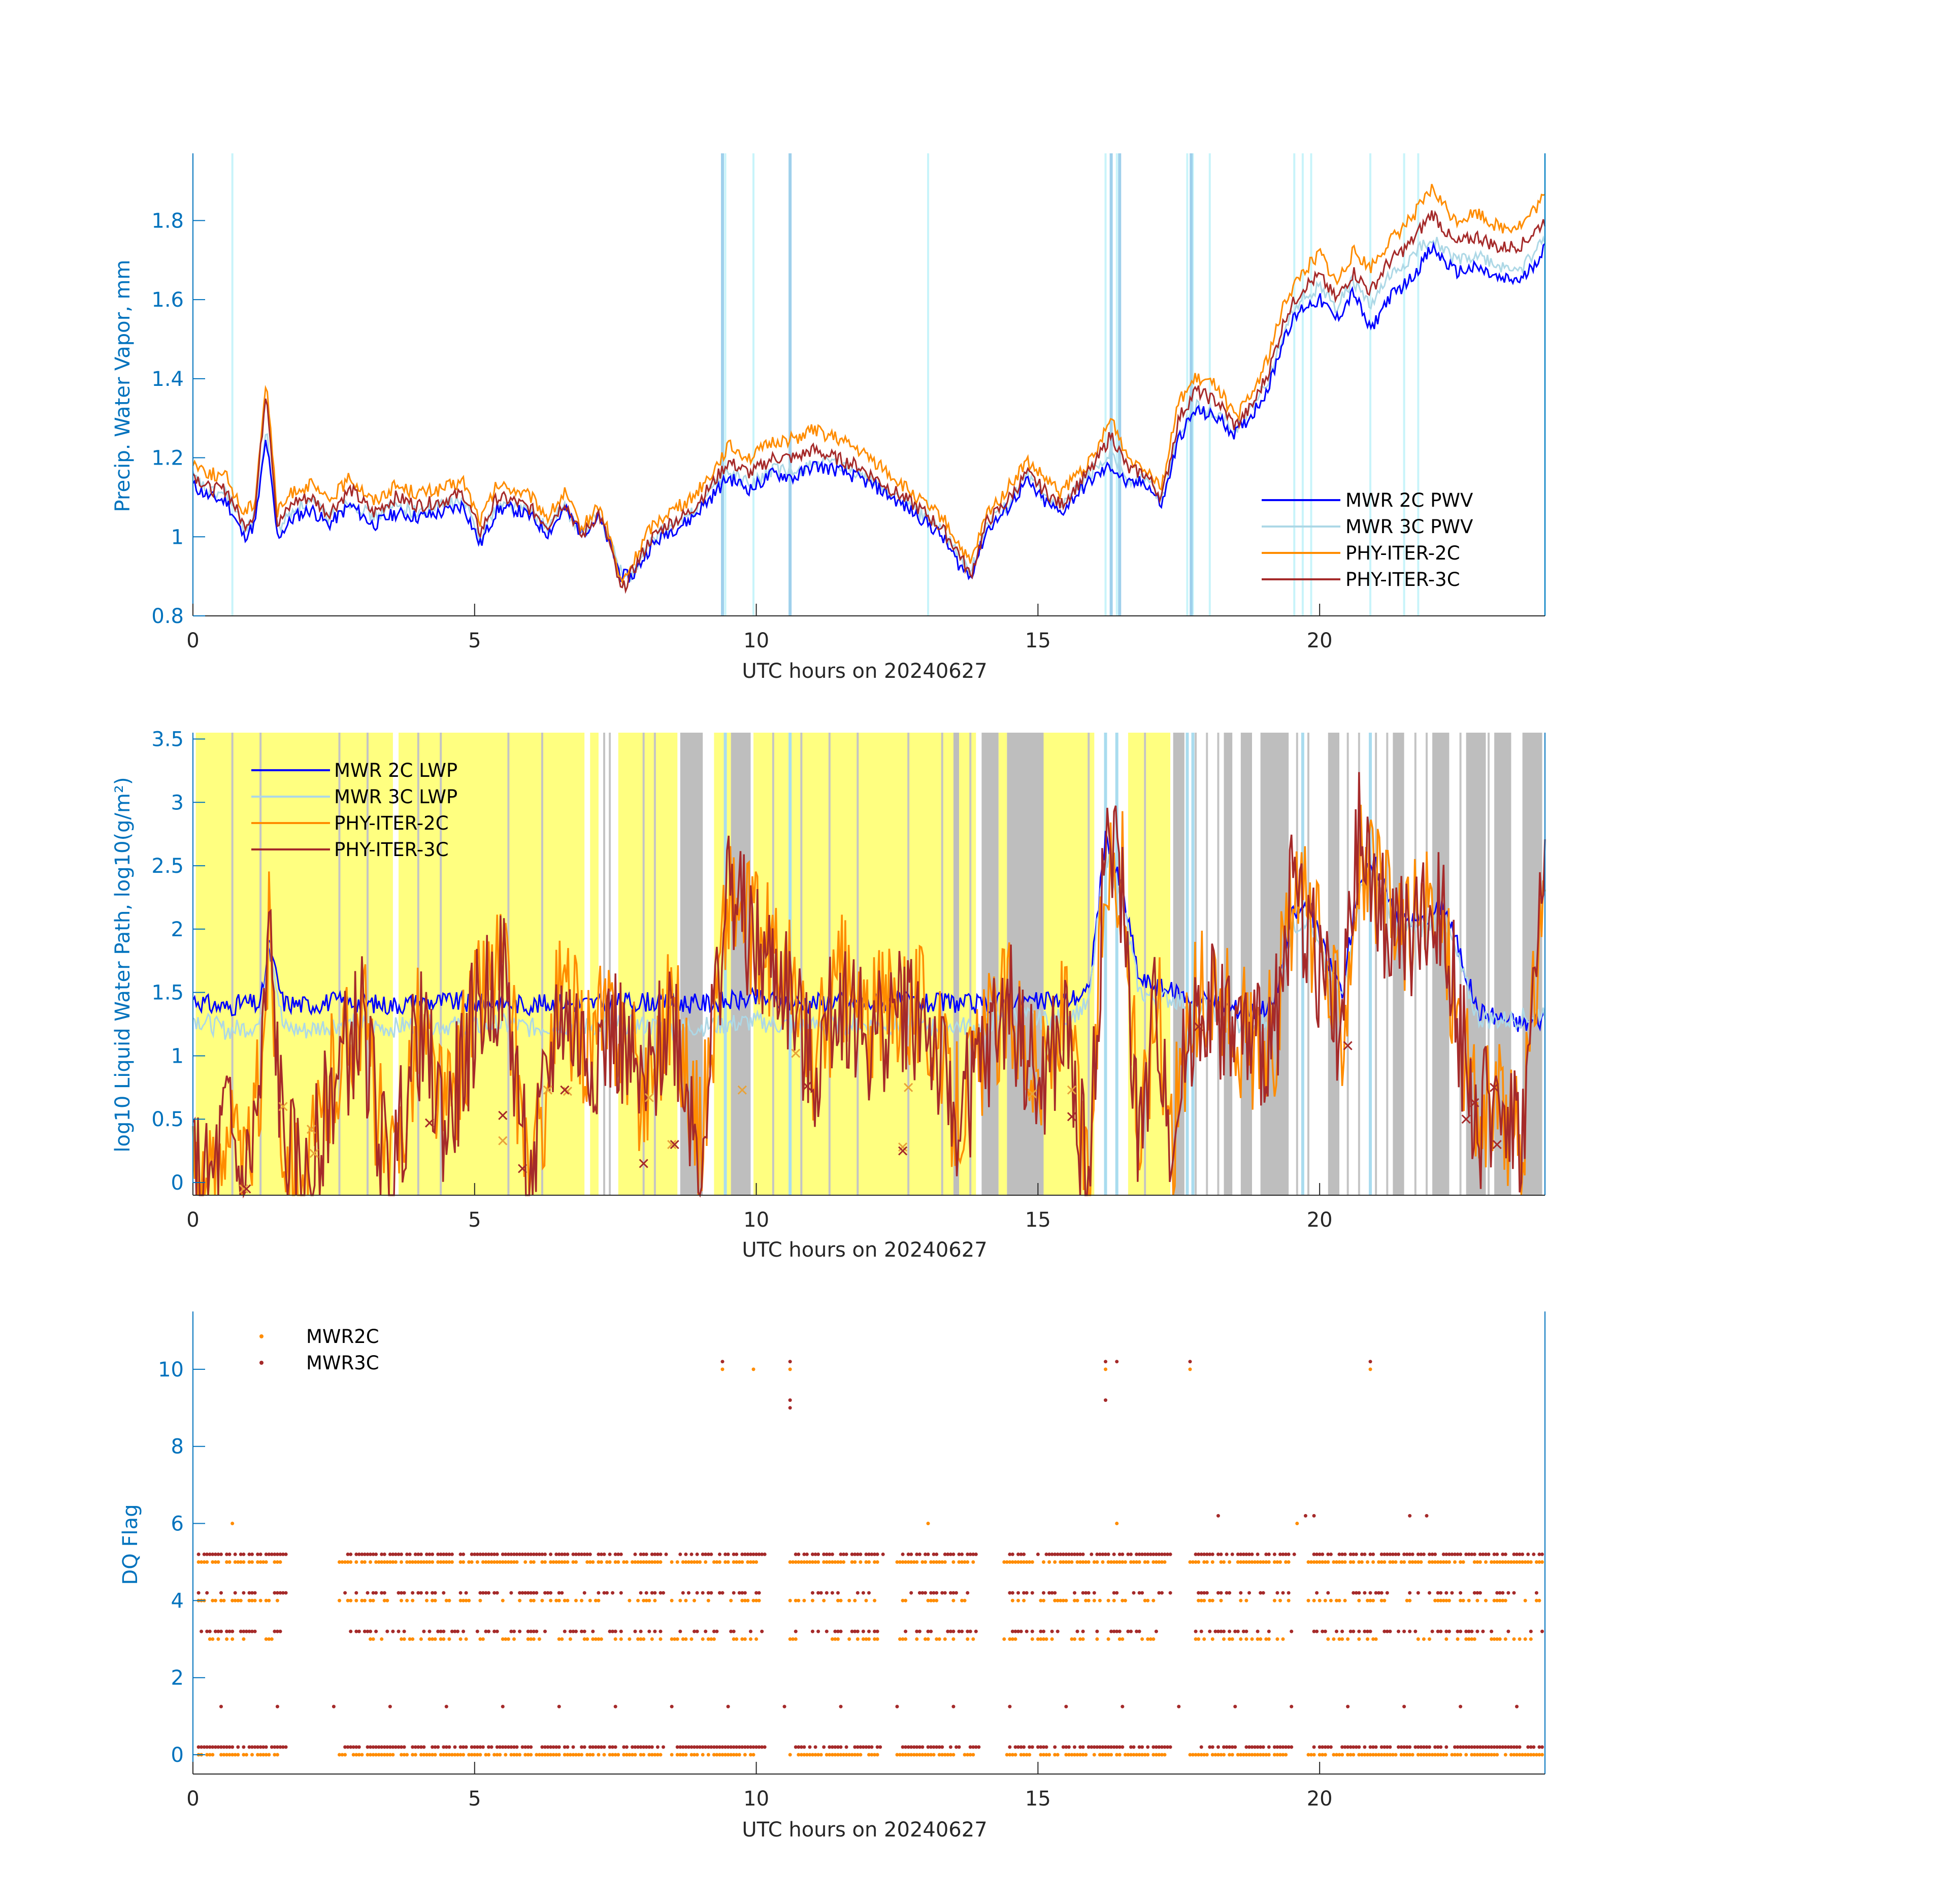  I want to click on lwp-y-axis-label: log10 Liquid Water Path, log10(g/m²), so click(123, 965).